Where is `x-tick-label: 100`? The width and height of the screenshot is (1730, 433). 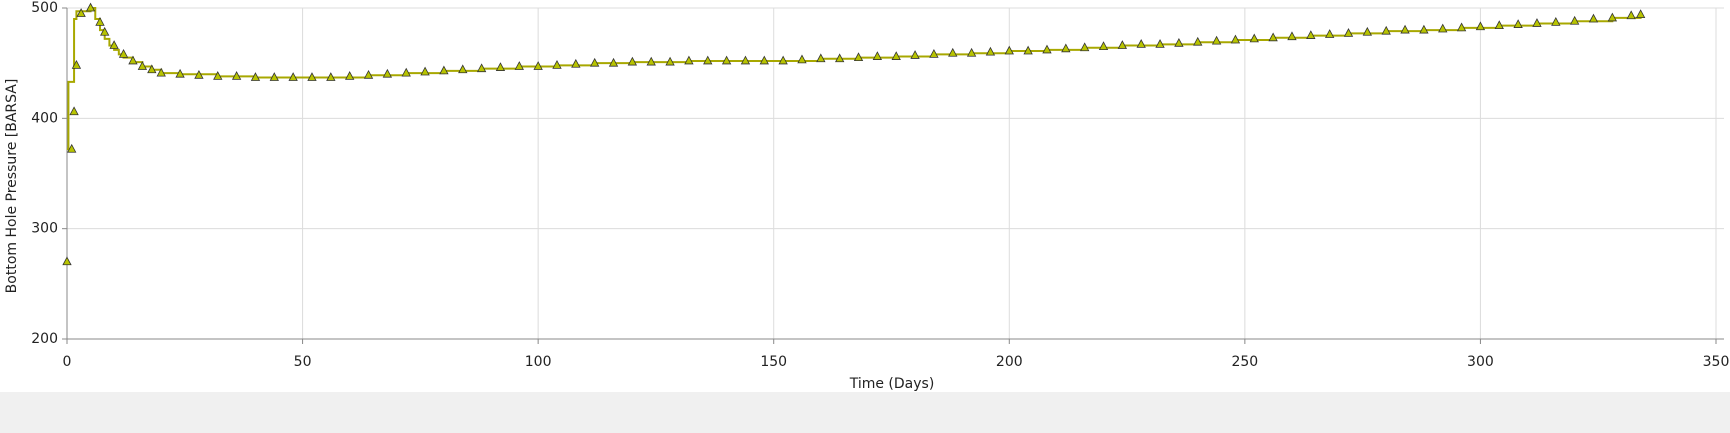
x-tick-label: 100 is located at coordinates (538, 362).